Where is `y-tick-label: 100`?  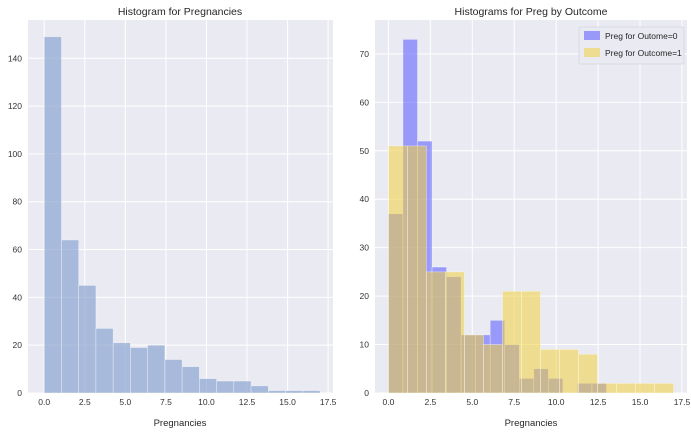
y-tick-label: 100 is located at coordinates (15, 154).